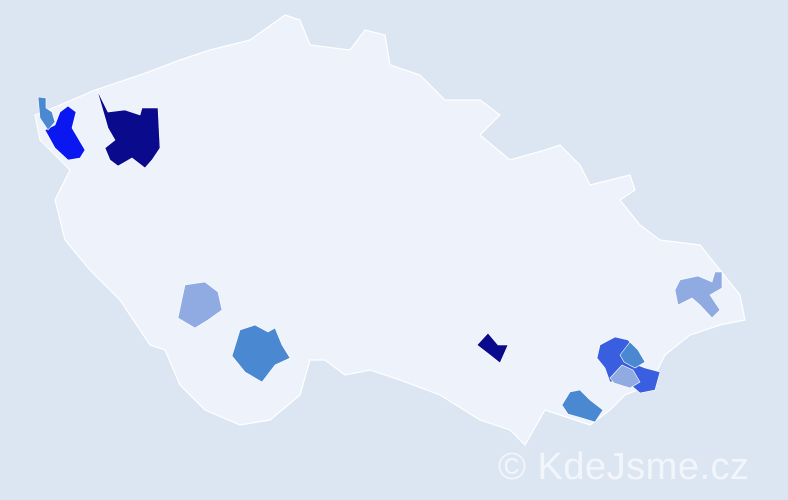 This screenshot has height=500, width=788. Describe the element at coordinates (624, 467) in the screenshot. I see `watermark: © KdeJsme.cz` at that location.